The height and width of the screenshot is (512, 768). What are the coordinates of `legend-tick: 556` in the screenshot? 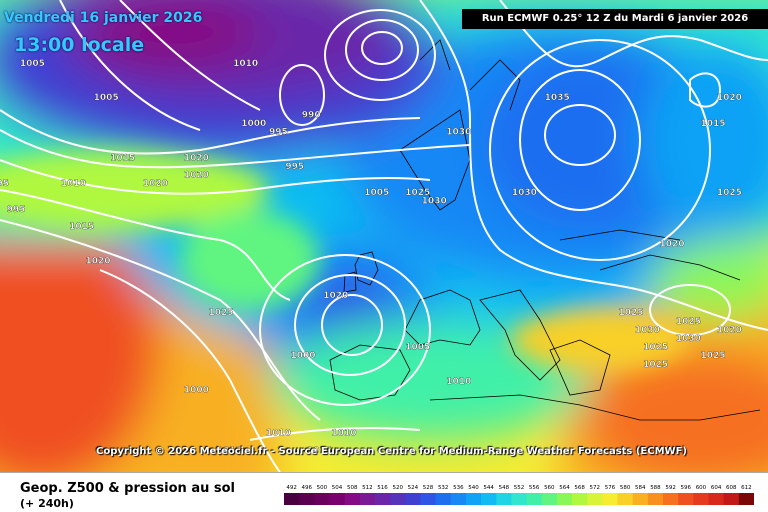 It's located at (534, 488).